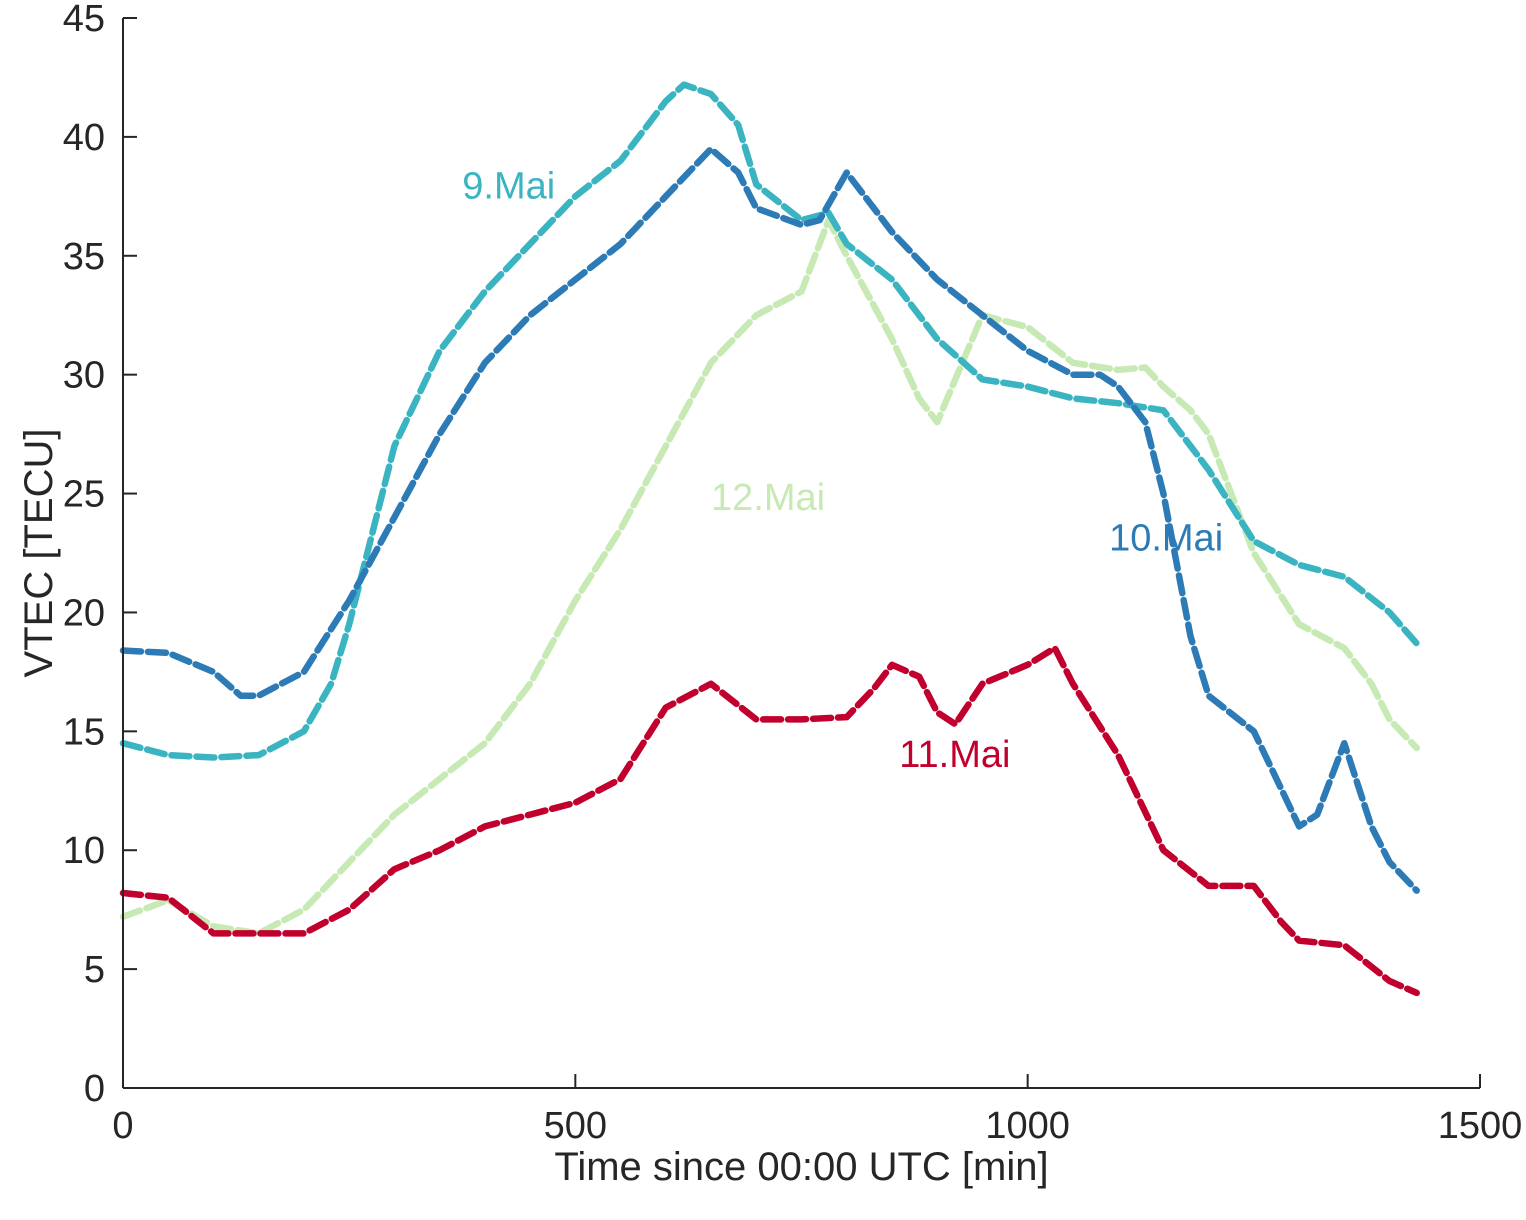 This screenshot has width=1526, height=1220. I want to click on x-tick-label: 0, so click(122, 1126).